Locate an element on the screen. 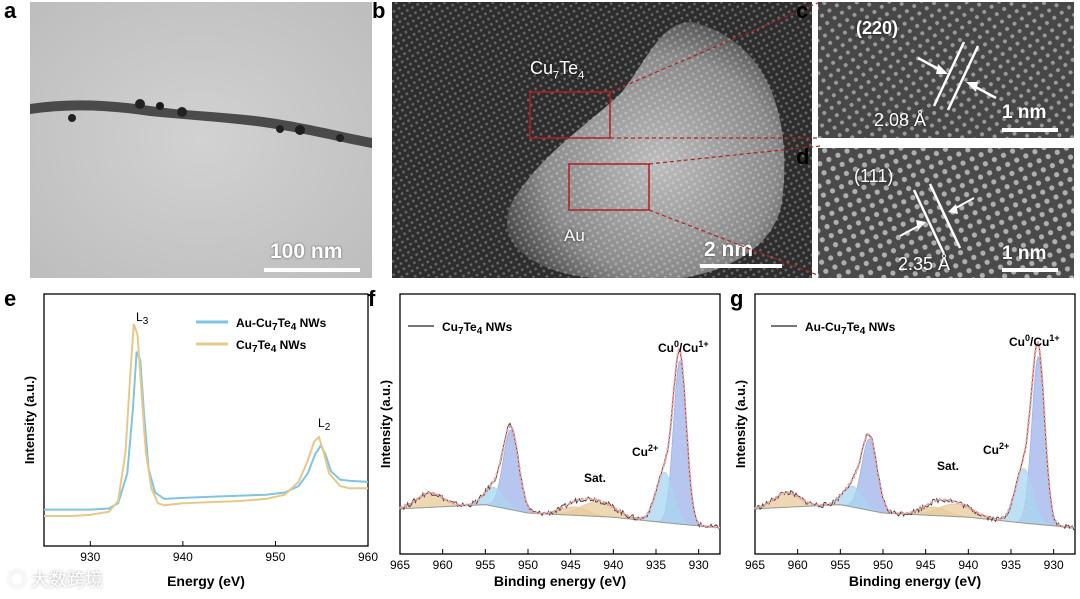 The image size is (1080, 599). annotation-l3: L3 is located at coordinates (142, 318).